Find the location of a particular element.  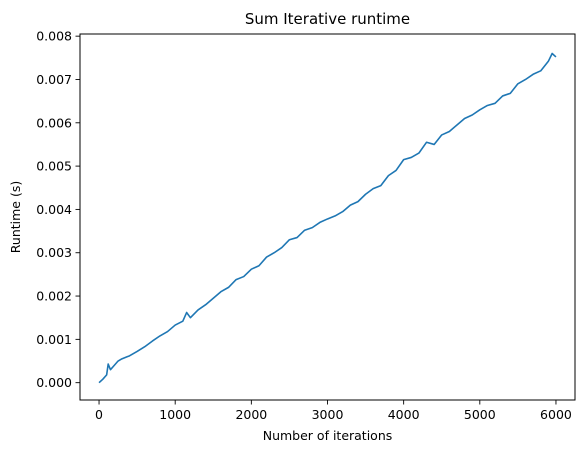

y-tick-label: 0.004 is located at coordinates (54, 209).